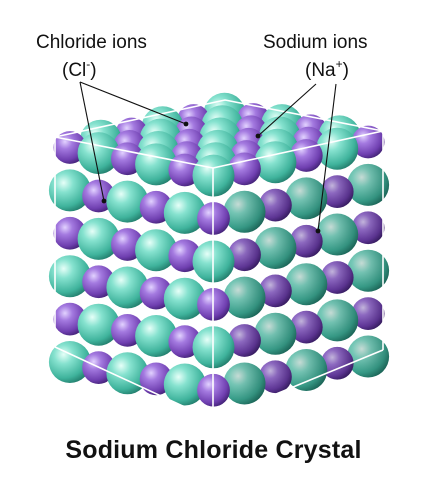 This screenshot has height=480, width=427. I want to click on sodium-symbol: Na, so click(323, 70).